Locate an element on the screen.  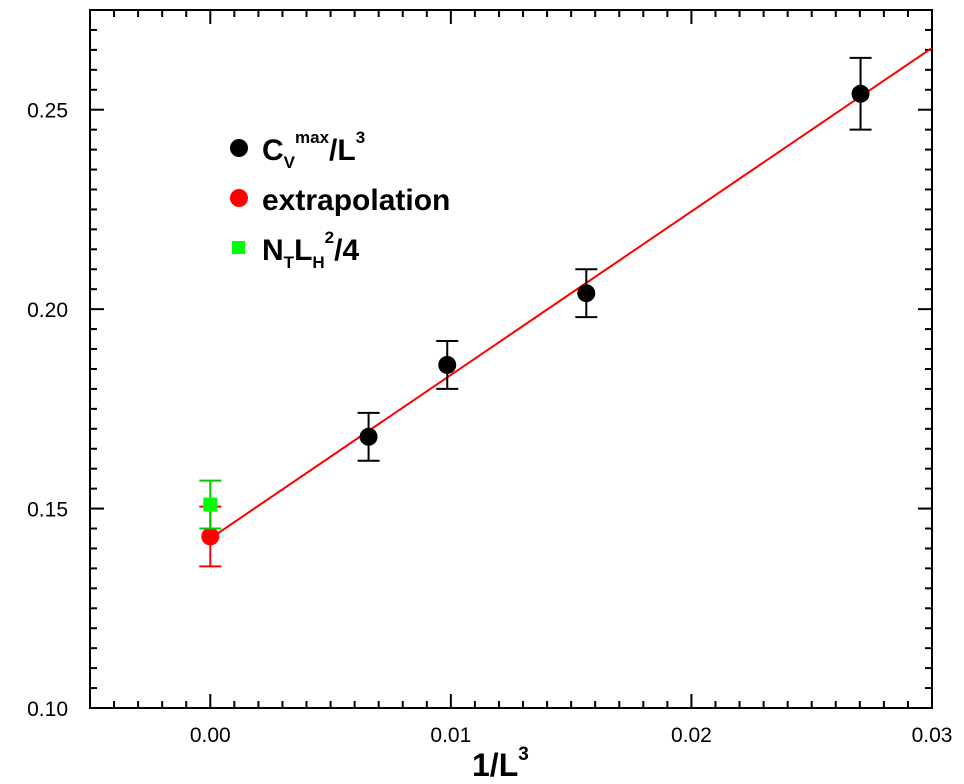
x-tick-label: 0.03 is located at coordinates (932, 735).